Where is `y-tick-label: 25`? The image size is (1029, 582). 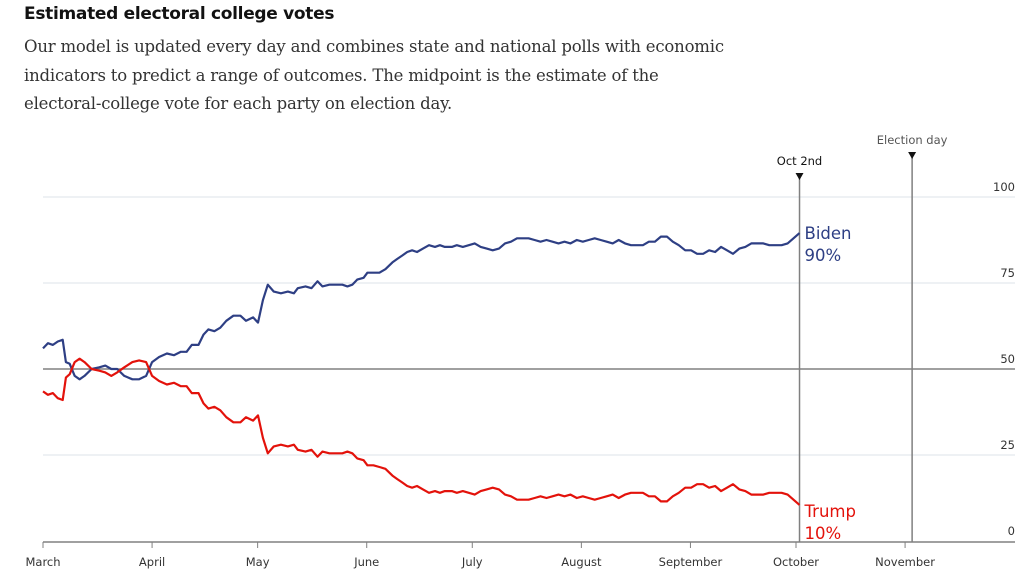 y-tick-label: 25 is located at coordinates (1007, 445).